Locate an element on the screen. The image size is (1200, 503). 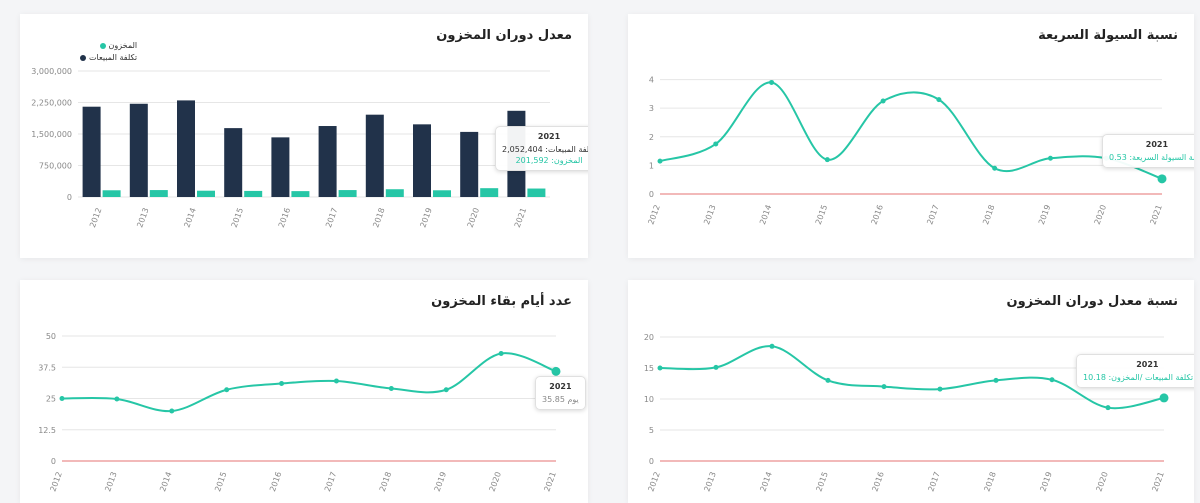
legend-label-cost-of-sales: تكلفة المبيعات is located at coordinates (113, 57).